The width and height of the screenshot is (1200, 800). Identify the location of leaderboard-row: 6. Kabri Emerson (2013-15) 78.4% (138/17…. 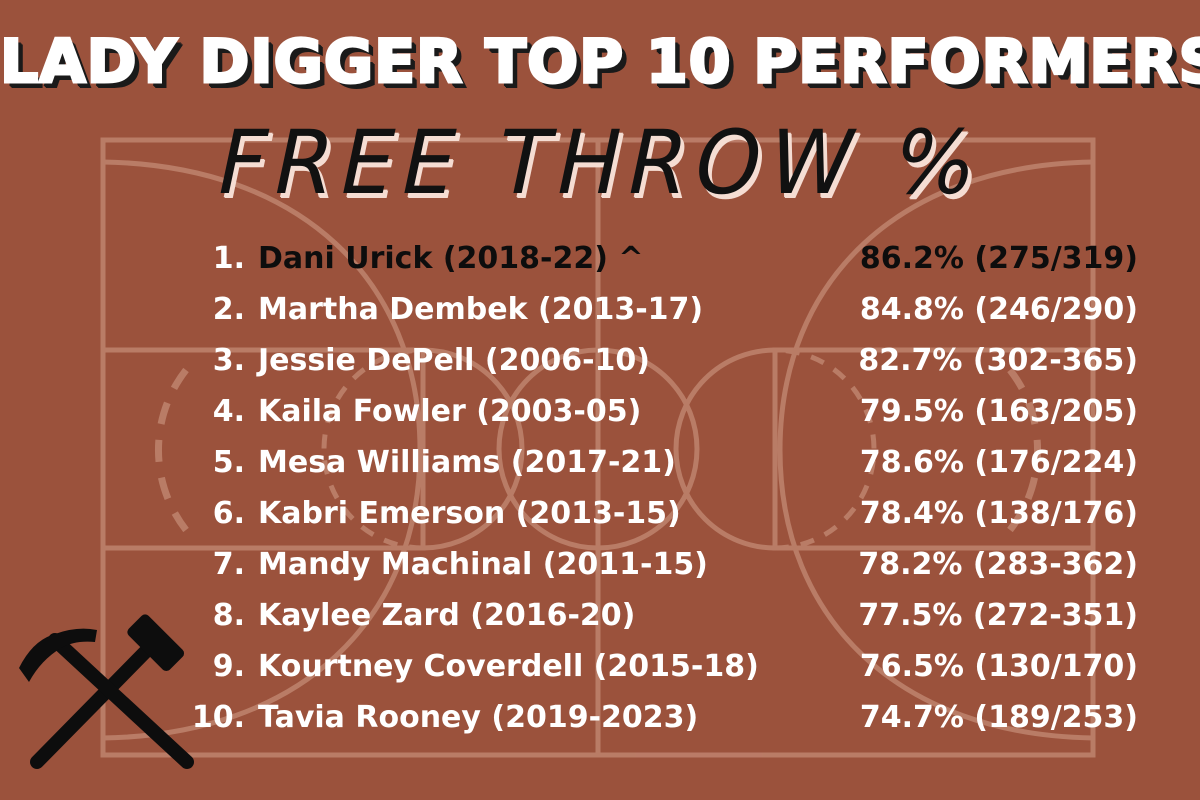
(600, 513).